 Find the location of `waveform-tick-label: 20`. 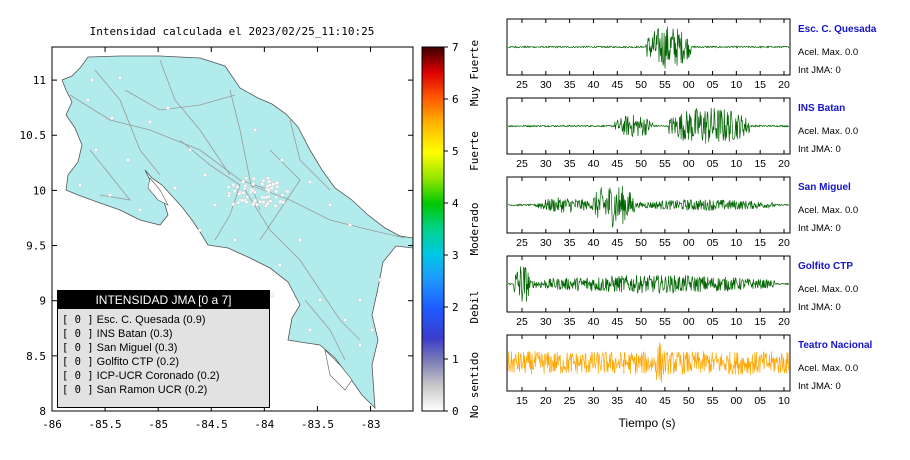

waveform-tick-label: 20 is located at coordinates (784, 322).